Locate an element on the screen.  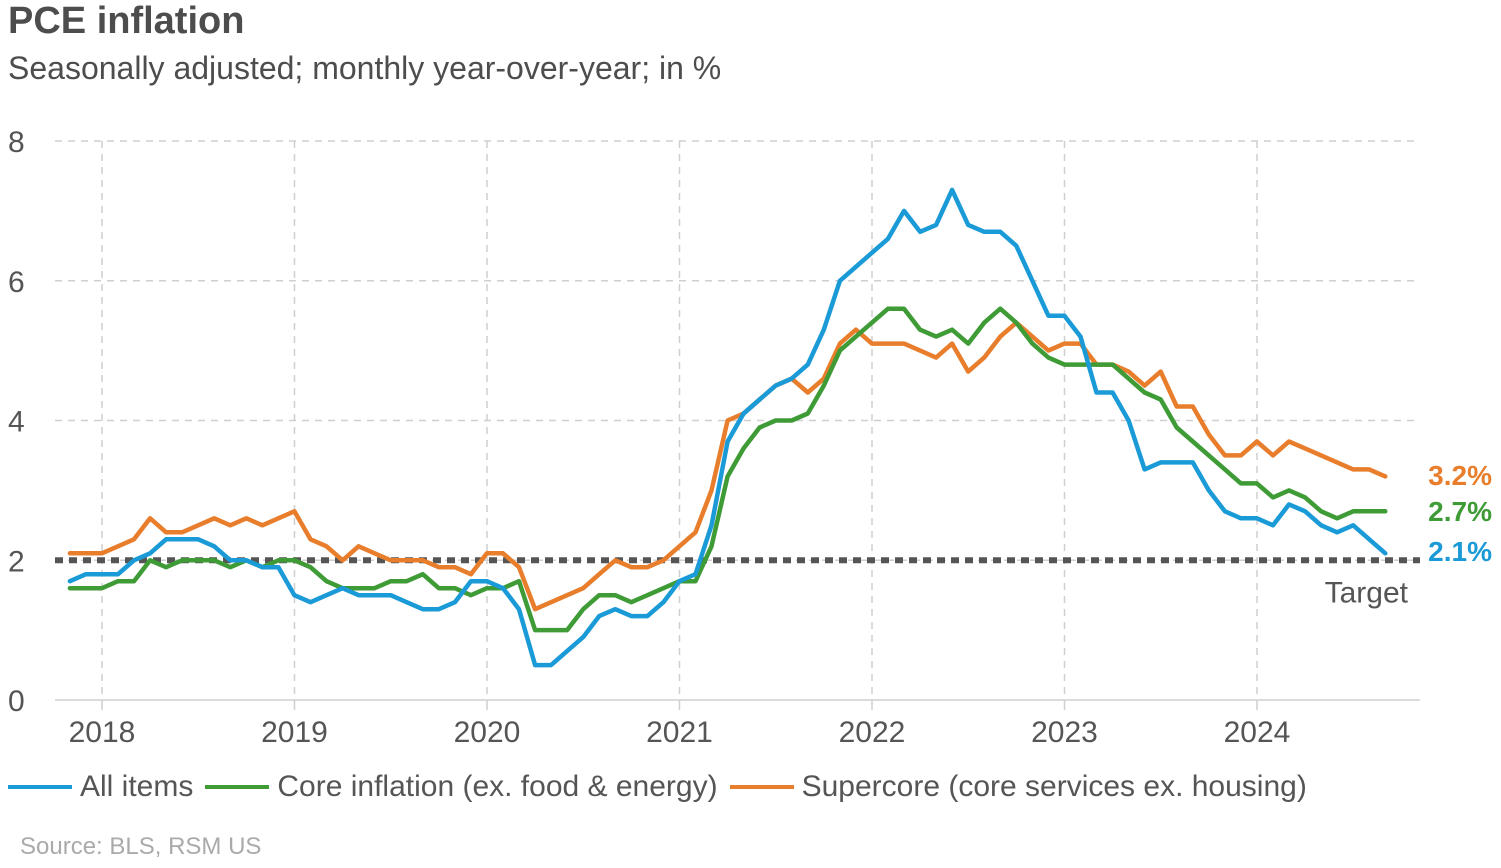
legend-label-core: Core inflation (ex. food & energy) is located at coordinates (497, 786).